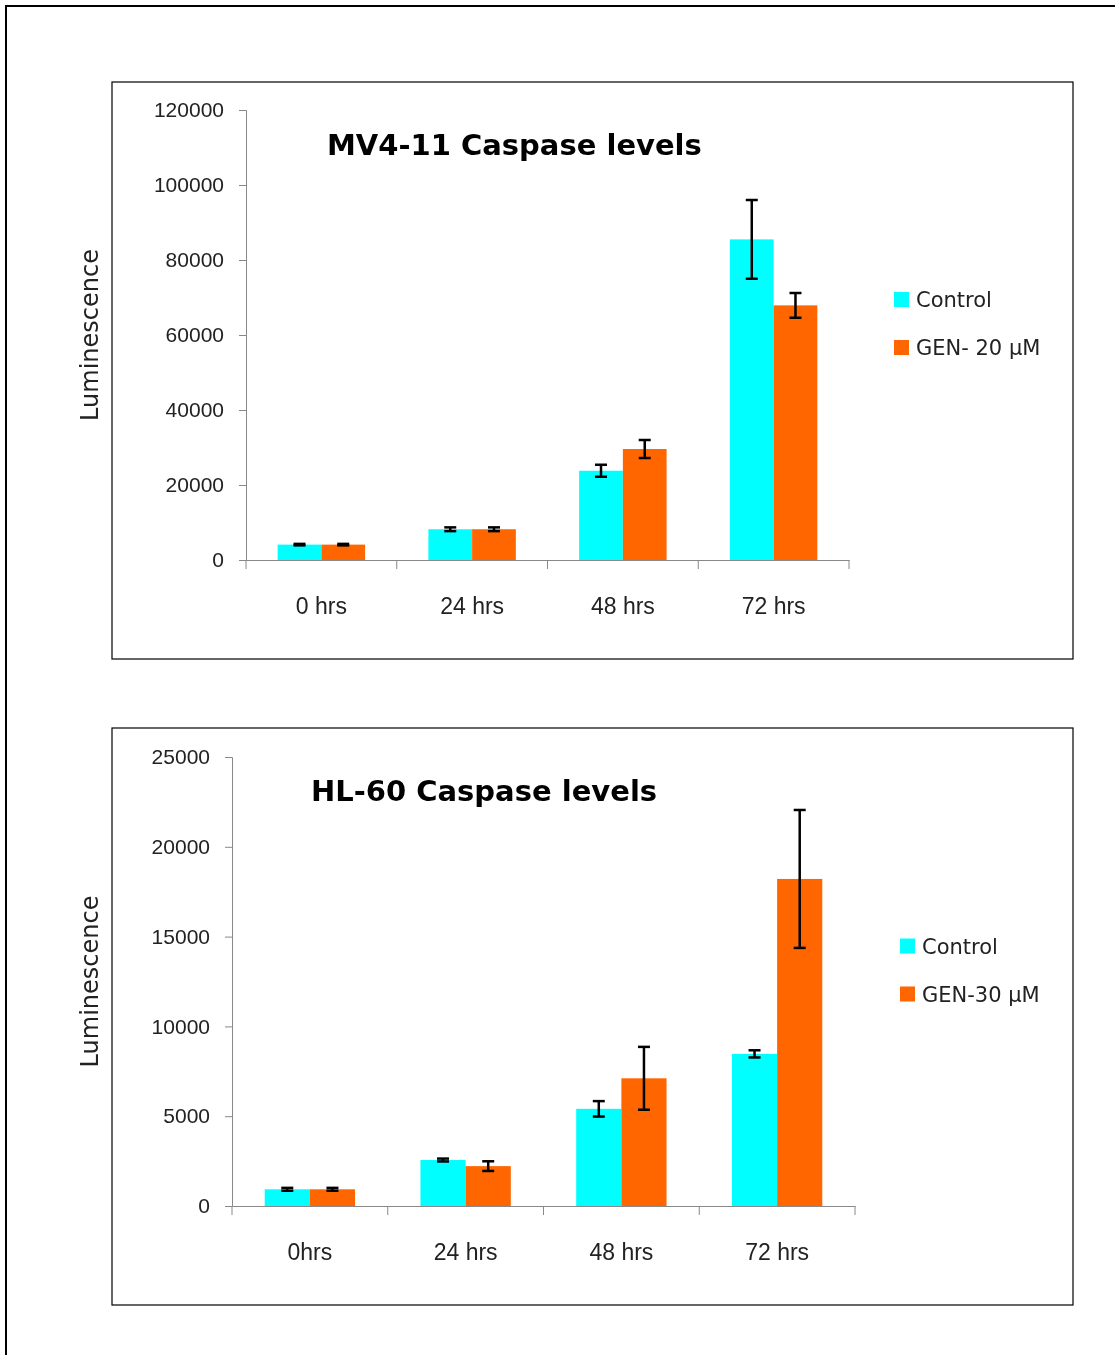 This screenshot has width=1115, height=1355. What do you see at coordinates (981, 994) in the screenshot?
I see `legend-label: GEN-30 μM` at bounding box center [981, 994].